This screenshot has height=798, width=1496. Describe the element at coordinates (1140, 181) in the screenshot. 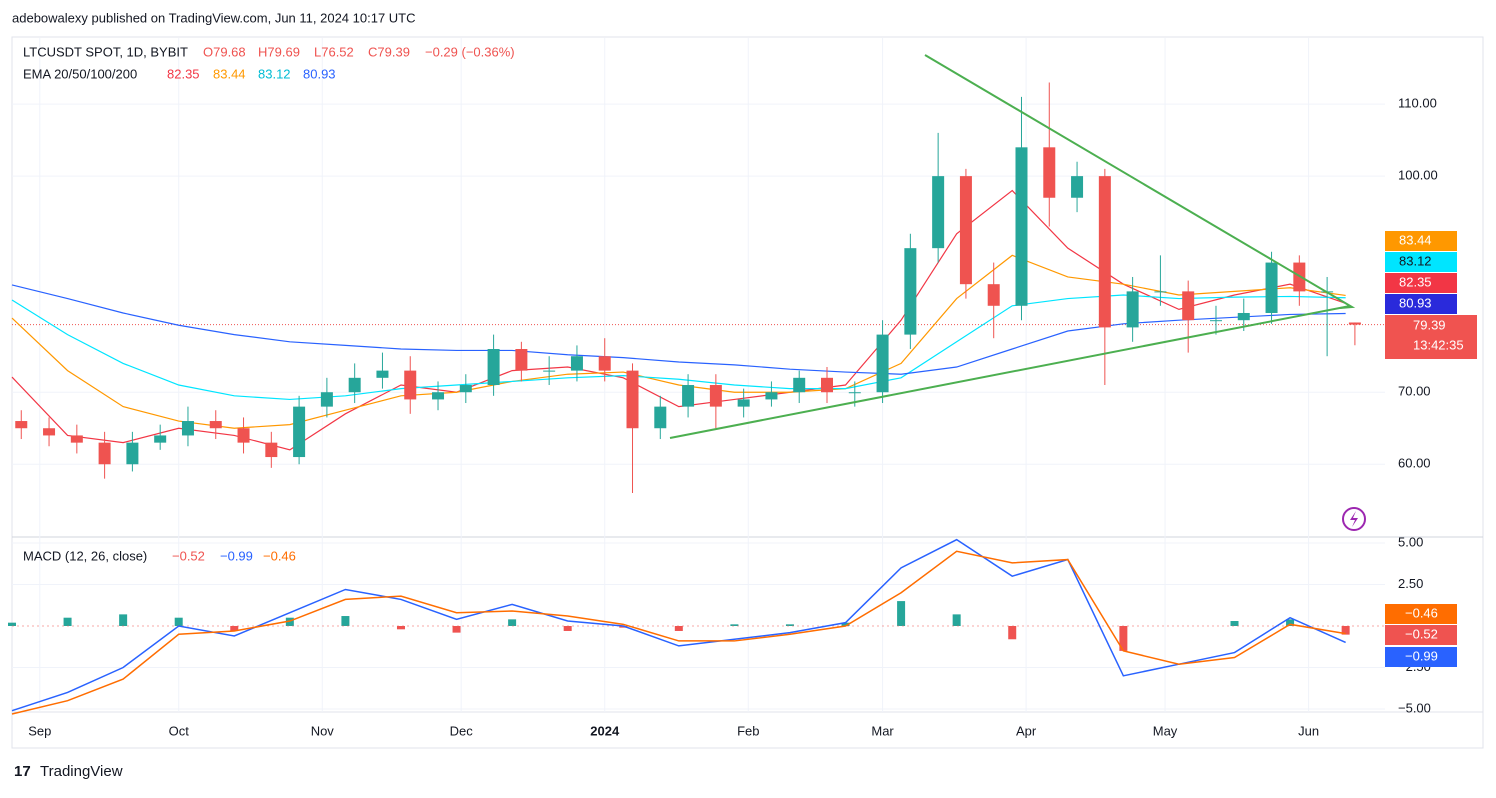

I see `trendline-upper` at that location.